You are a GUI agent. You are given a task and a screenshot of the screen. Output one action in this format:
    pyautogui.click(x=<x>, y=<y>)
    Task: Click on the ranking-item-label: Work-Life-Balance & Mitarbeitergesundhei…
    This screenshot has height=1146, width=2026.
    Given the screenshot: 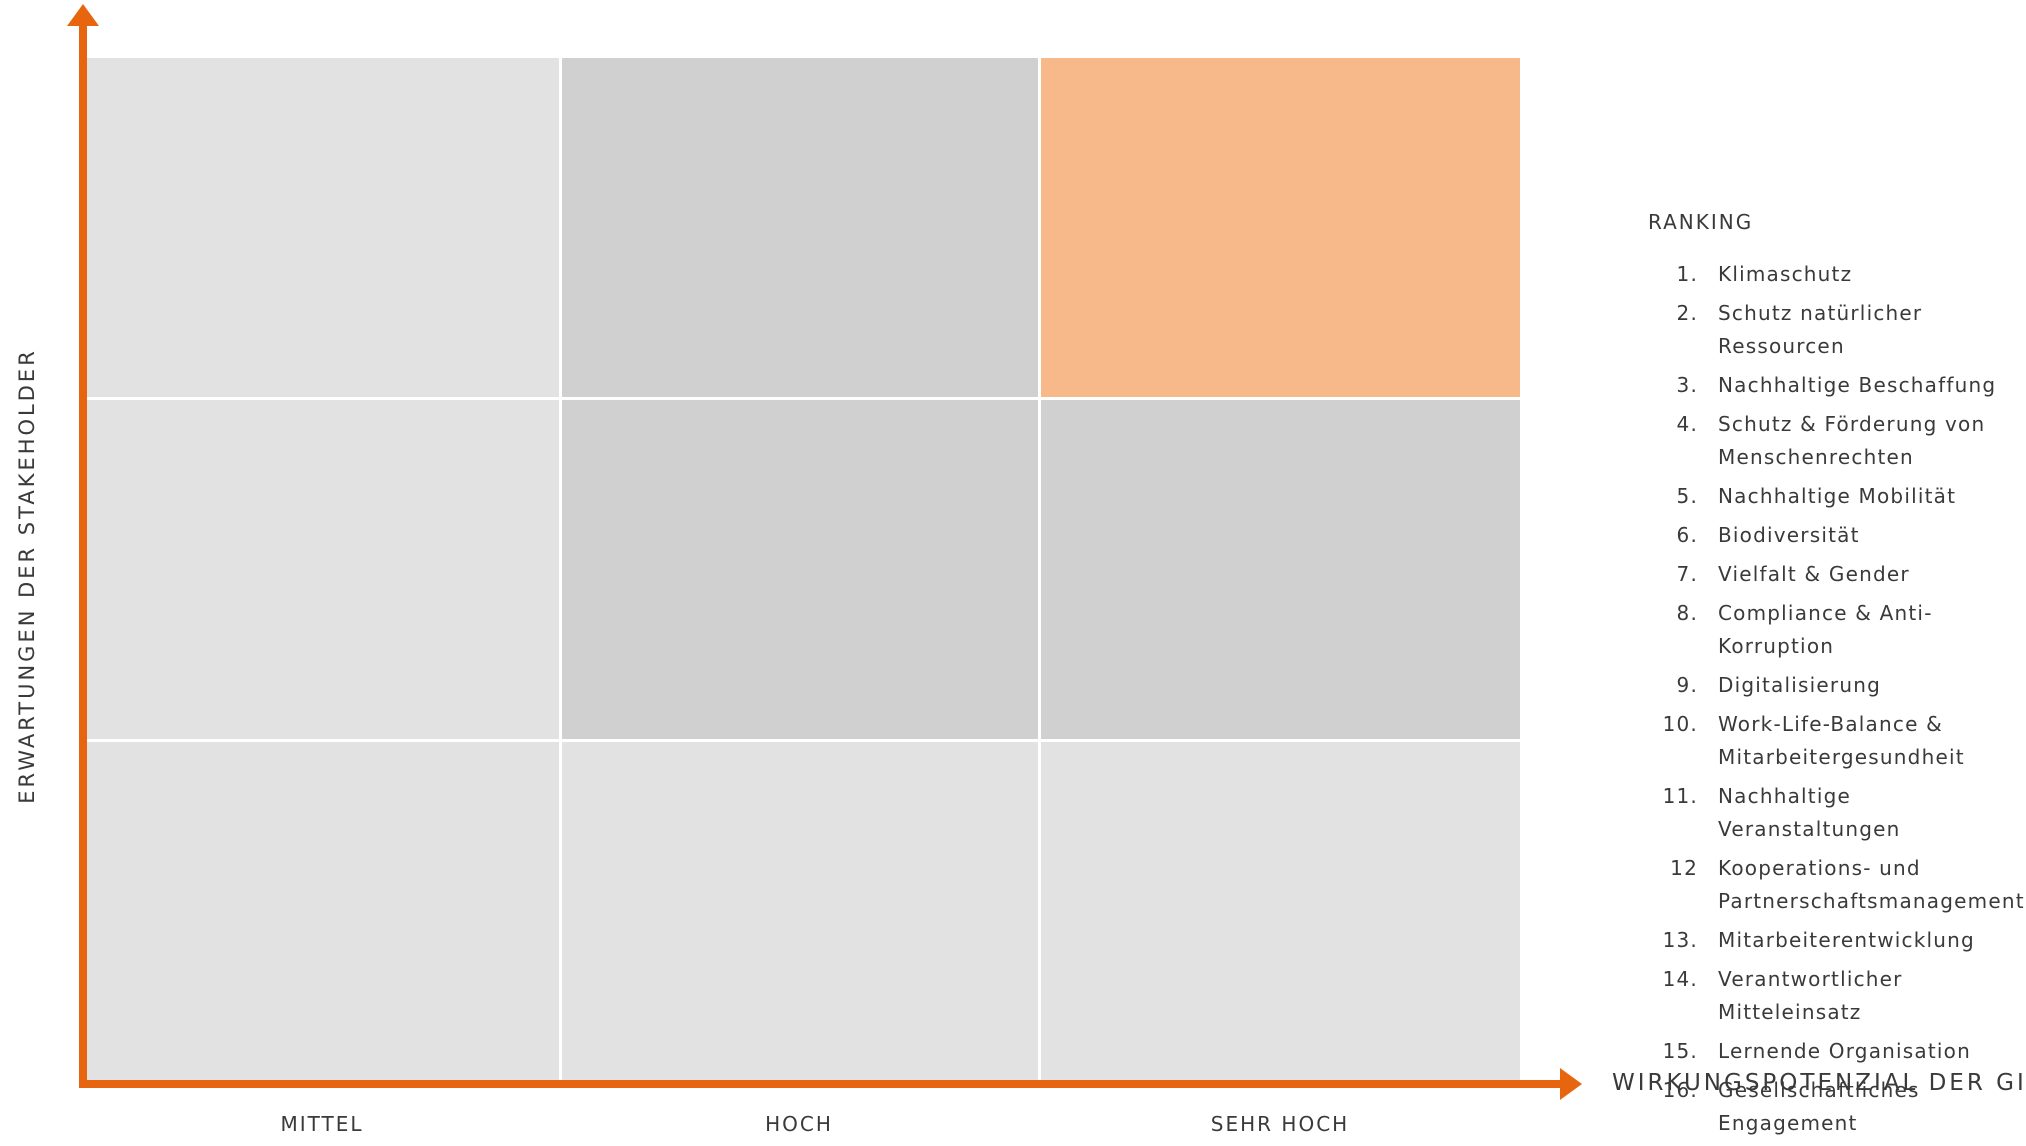 What is the action you would take?
    pyautogui.click(x=1841, y=740)
    